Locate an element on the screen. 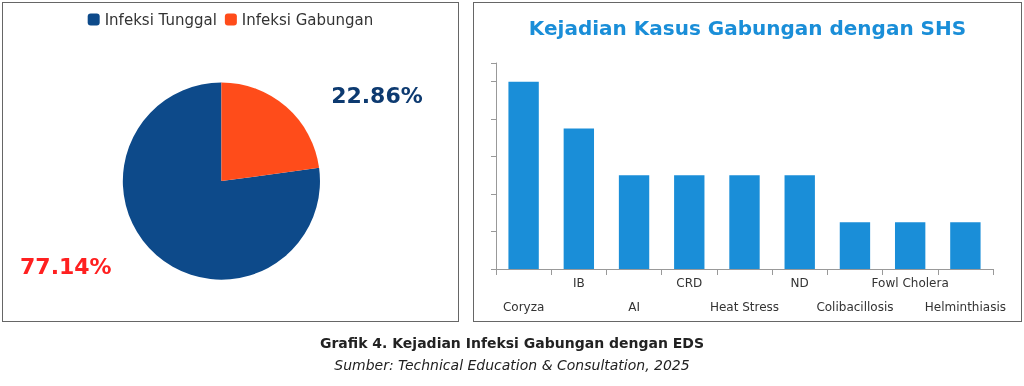 Image resolution: width=1024 pixels, height=386 pixels. x-tick-label: IB is located at coordinates (578, 283).